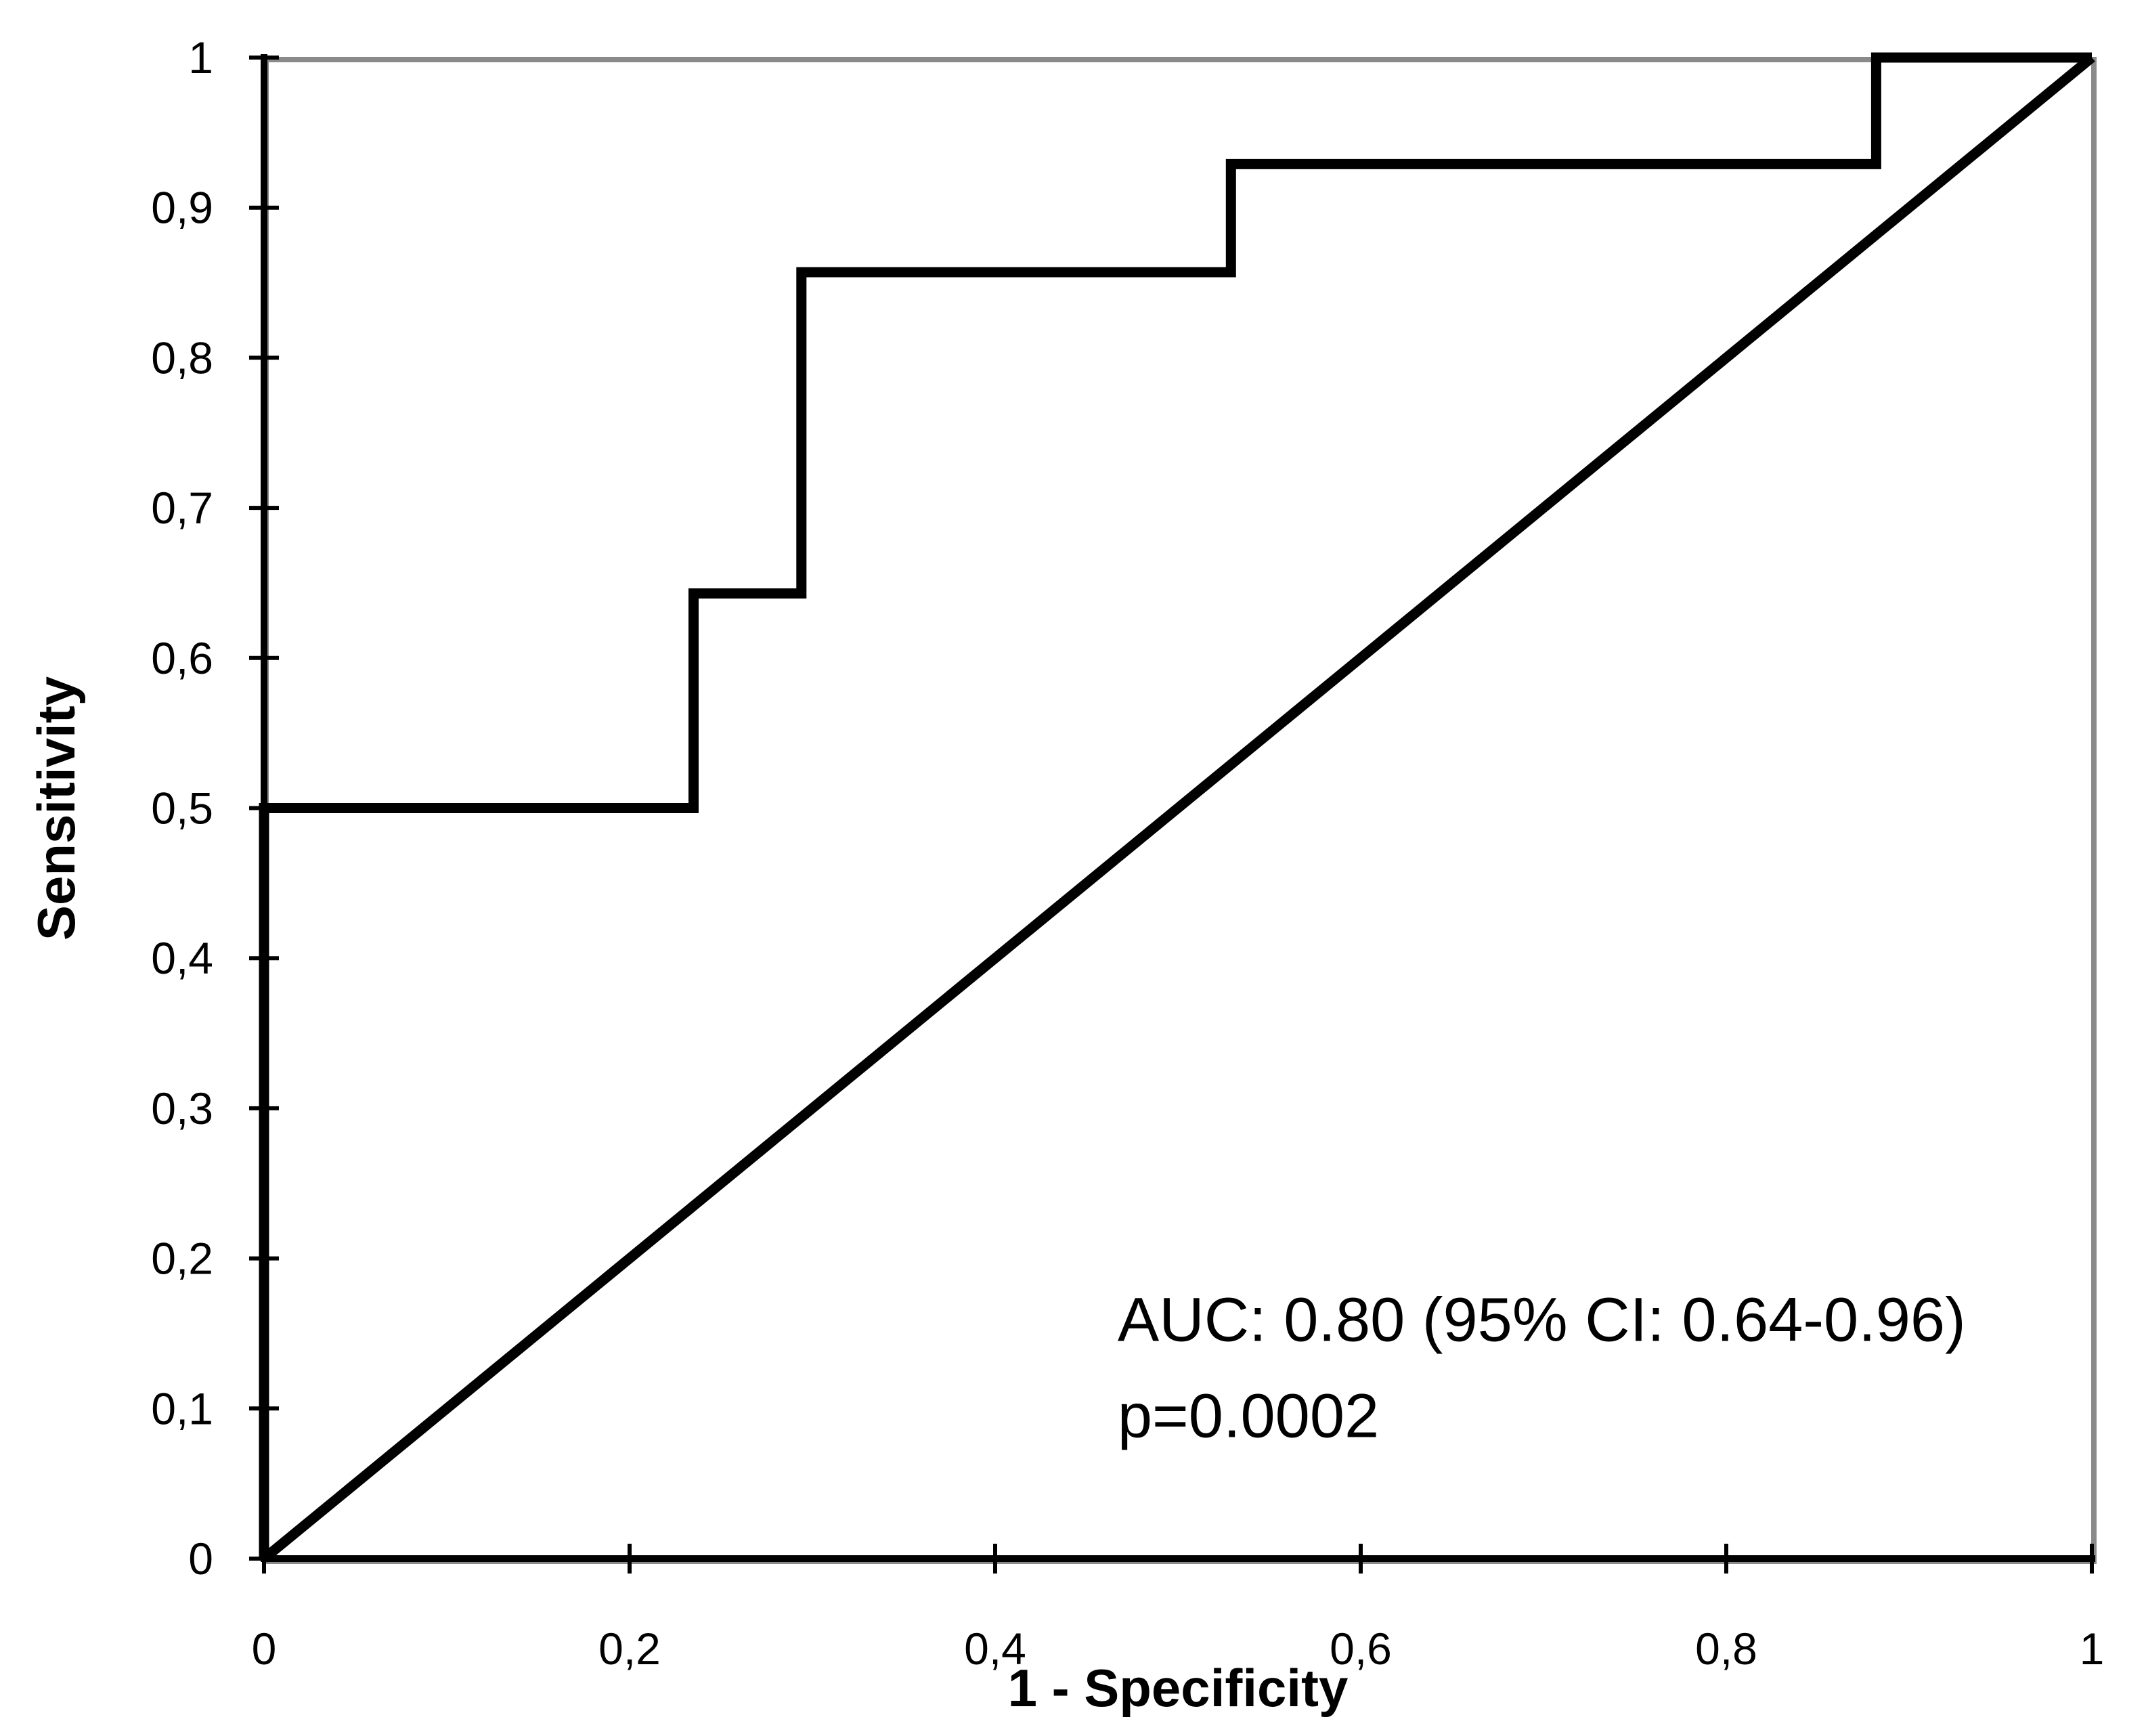  I want to click on y-axis-tick-labels: 0 0,1 0,2 0,3 0,4 0,5 0,6 0,7 0,8 0,9 1, so click(182, 808).